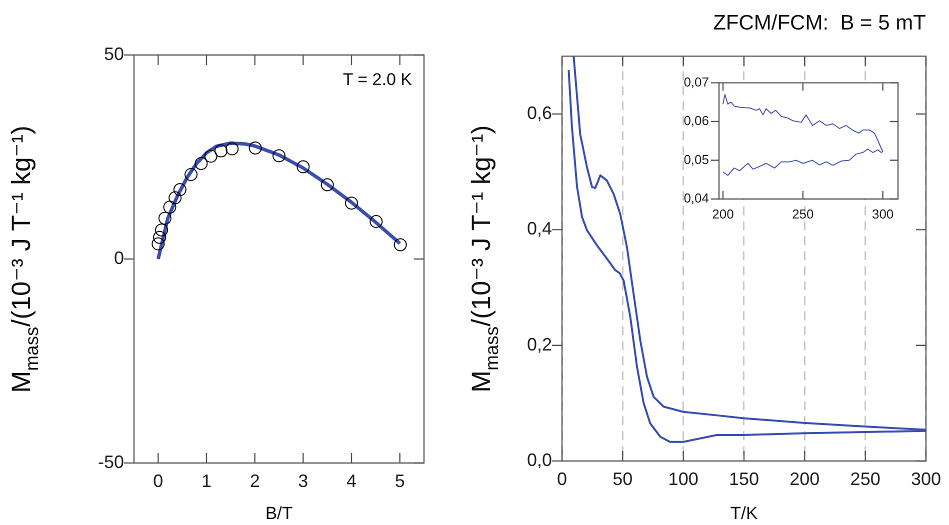 Image resolution: width=949 pixels, height=525 pixels. What do you see at coordinates (539, 344) in the screenshot?
I see `y-tick-label: 0,2` at bounding box center [539, 344].